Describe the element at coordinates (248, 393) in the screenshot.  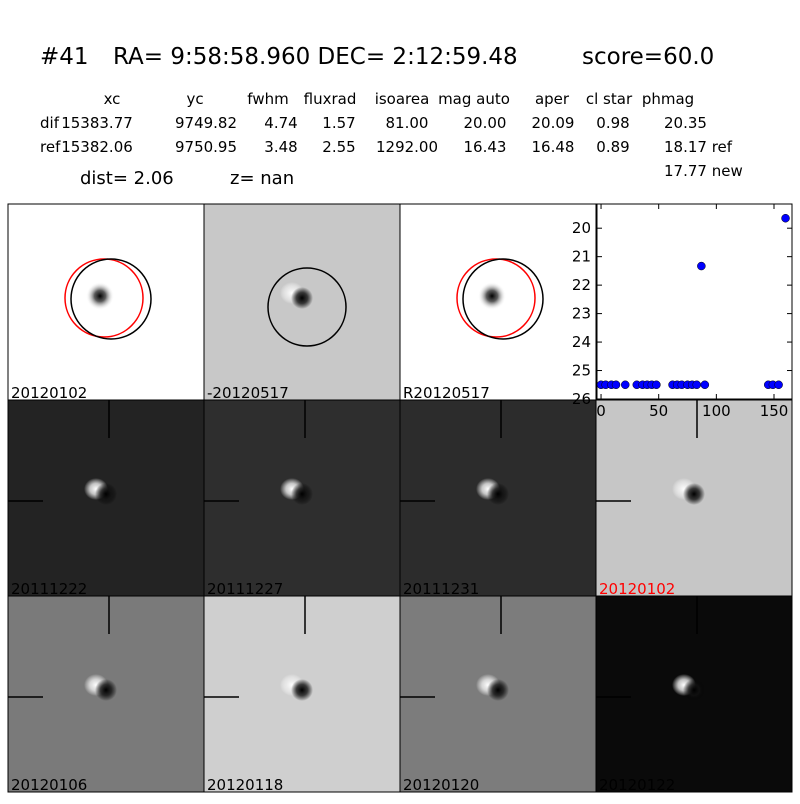
I see `panel-label: -20120517` at that location.